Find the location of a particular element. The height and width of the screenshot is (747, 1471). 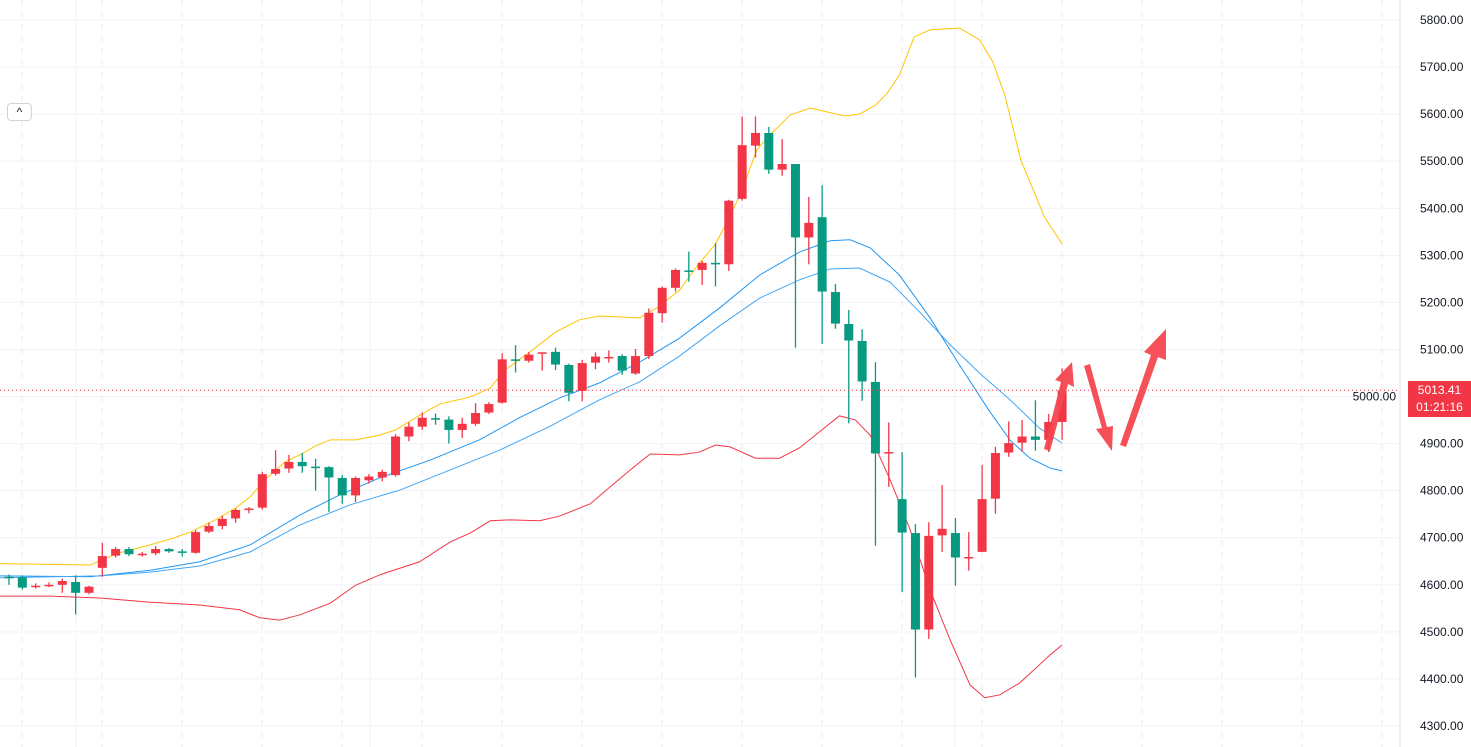

y-tick-label: 5200.00 is located at coordinates (1442, 302).